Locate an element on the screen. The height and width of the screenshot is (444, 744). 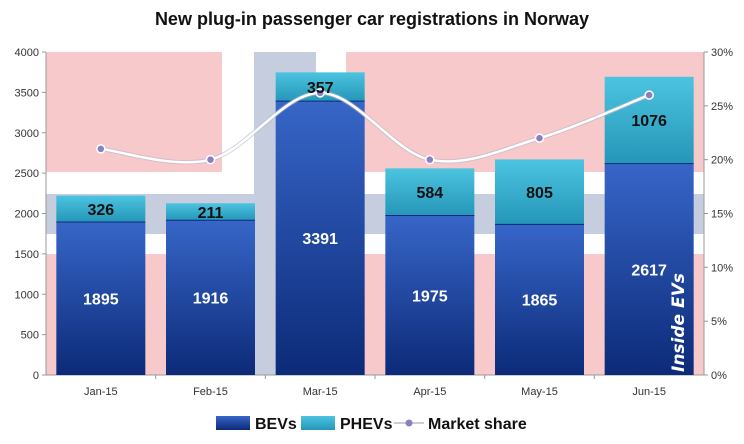
bar-label-bev: 1895 is located at coordinates (101, 299).